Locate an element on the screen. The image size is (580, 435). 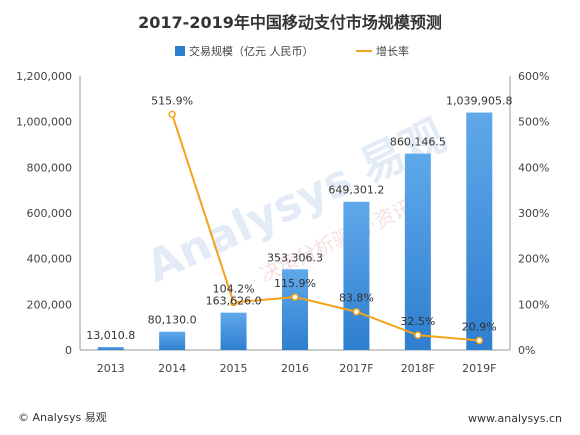
y-right-tick-label: 100% is located at coordinates (533, 304).